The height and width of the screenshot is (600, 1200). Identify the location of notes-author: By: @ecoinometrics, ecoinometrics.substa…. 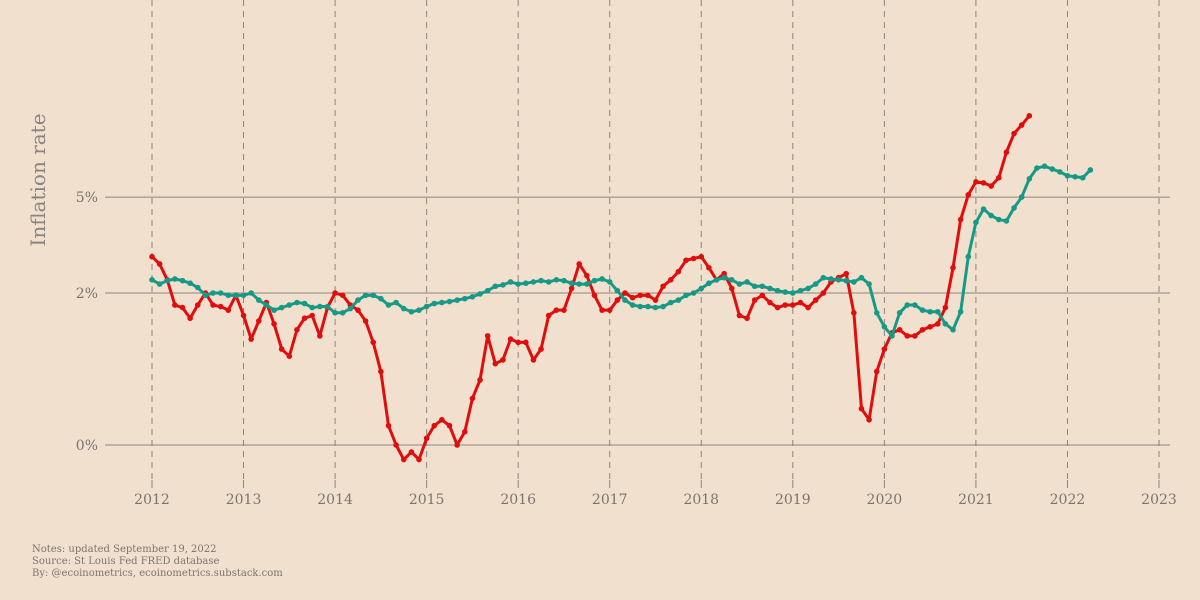
(157, 573).